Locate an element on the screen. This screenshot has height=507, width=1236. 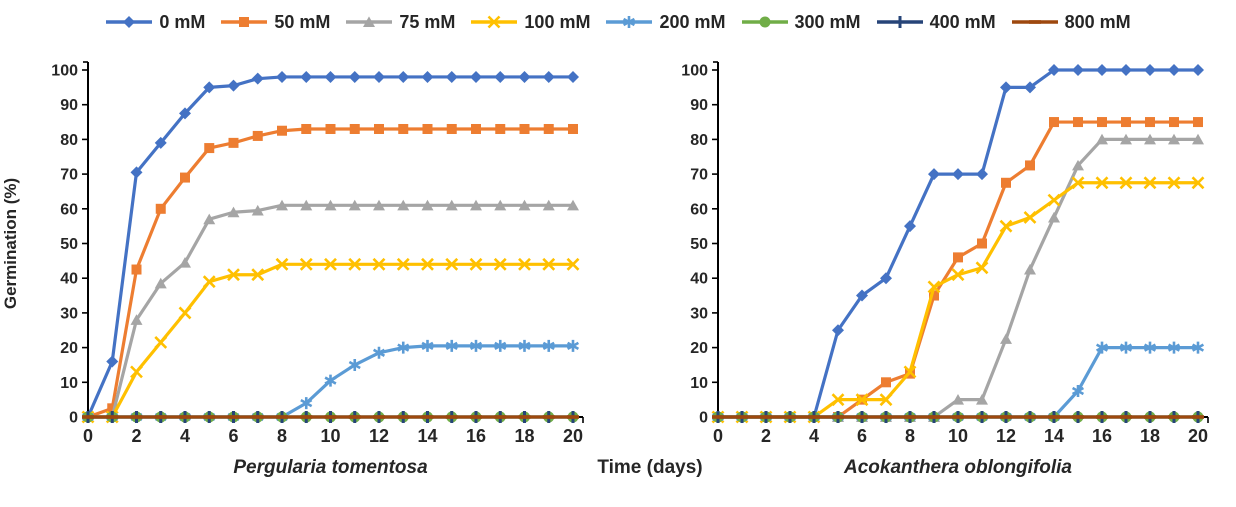
x-axis-label: Time (days) is located at coordinates (650, 467).